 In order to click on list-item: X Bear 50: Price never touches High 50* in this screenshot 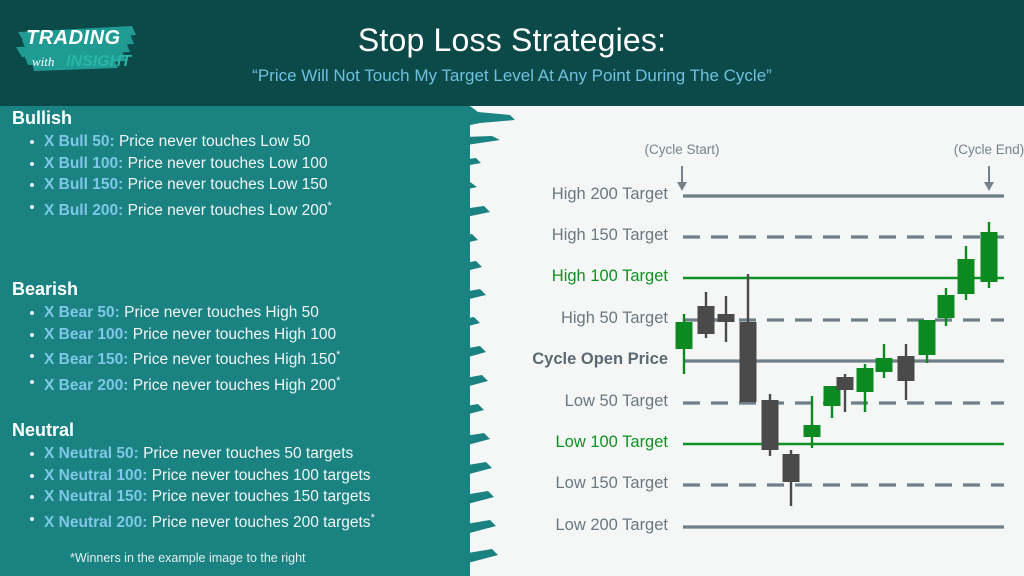, I will do `click(225, 313)`.